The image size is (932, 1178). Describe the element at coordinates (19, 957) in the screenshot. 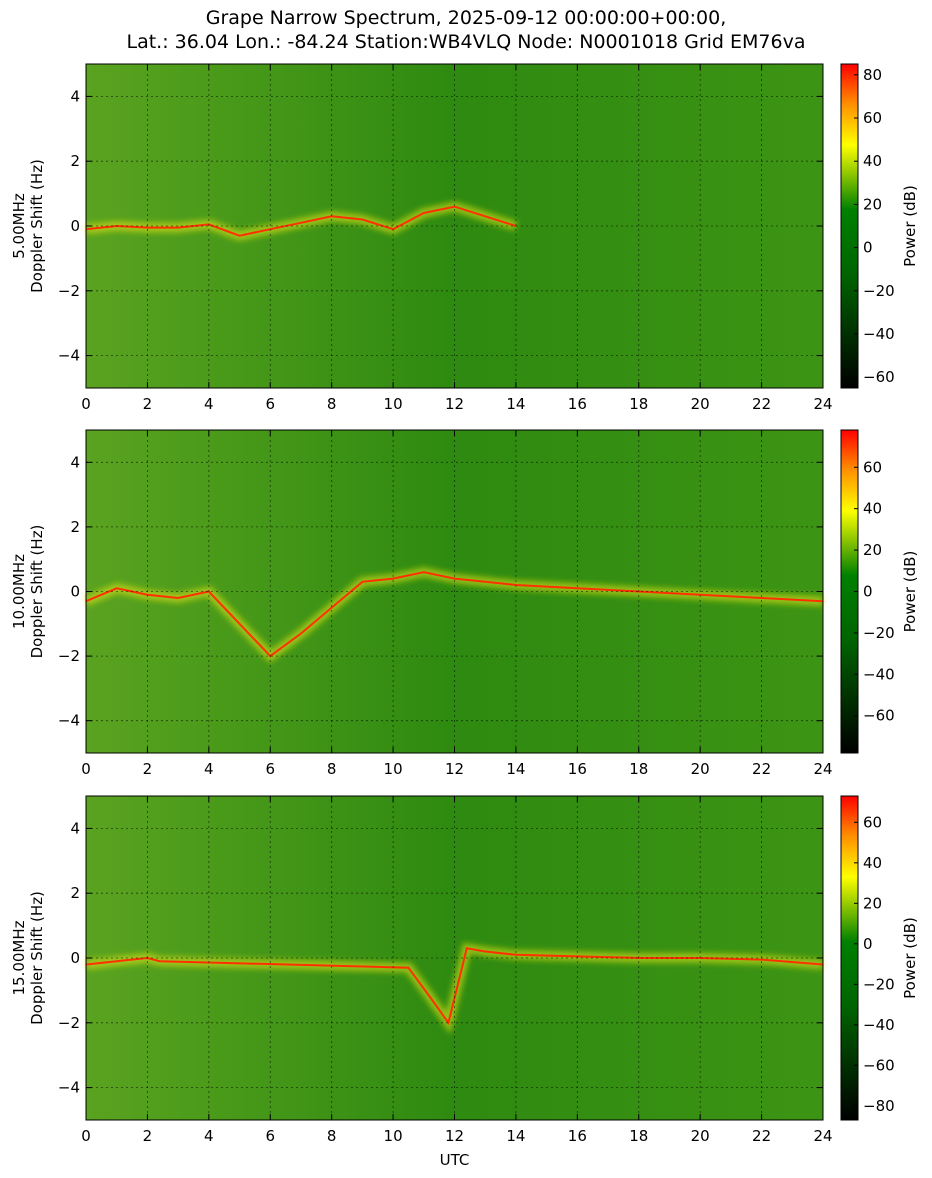

I see `y-axis-label: 15.00MHz` at that location.